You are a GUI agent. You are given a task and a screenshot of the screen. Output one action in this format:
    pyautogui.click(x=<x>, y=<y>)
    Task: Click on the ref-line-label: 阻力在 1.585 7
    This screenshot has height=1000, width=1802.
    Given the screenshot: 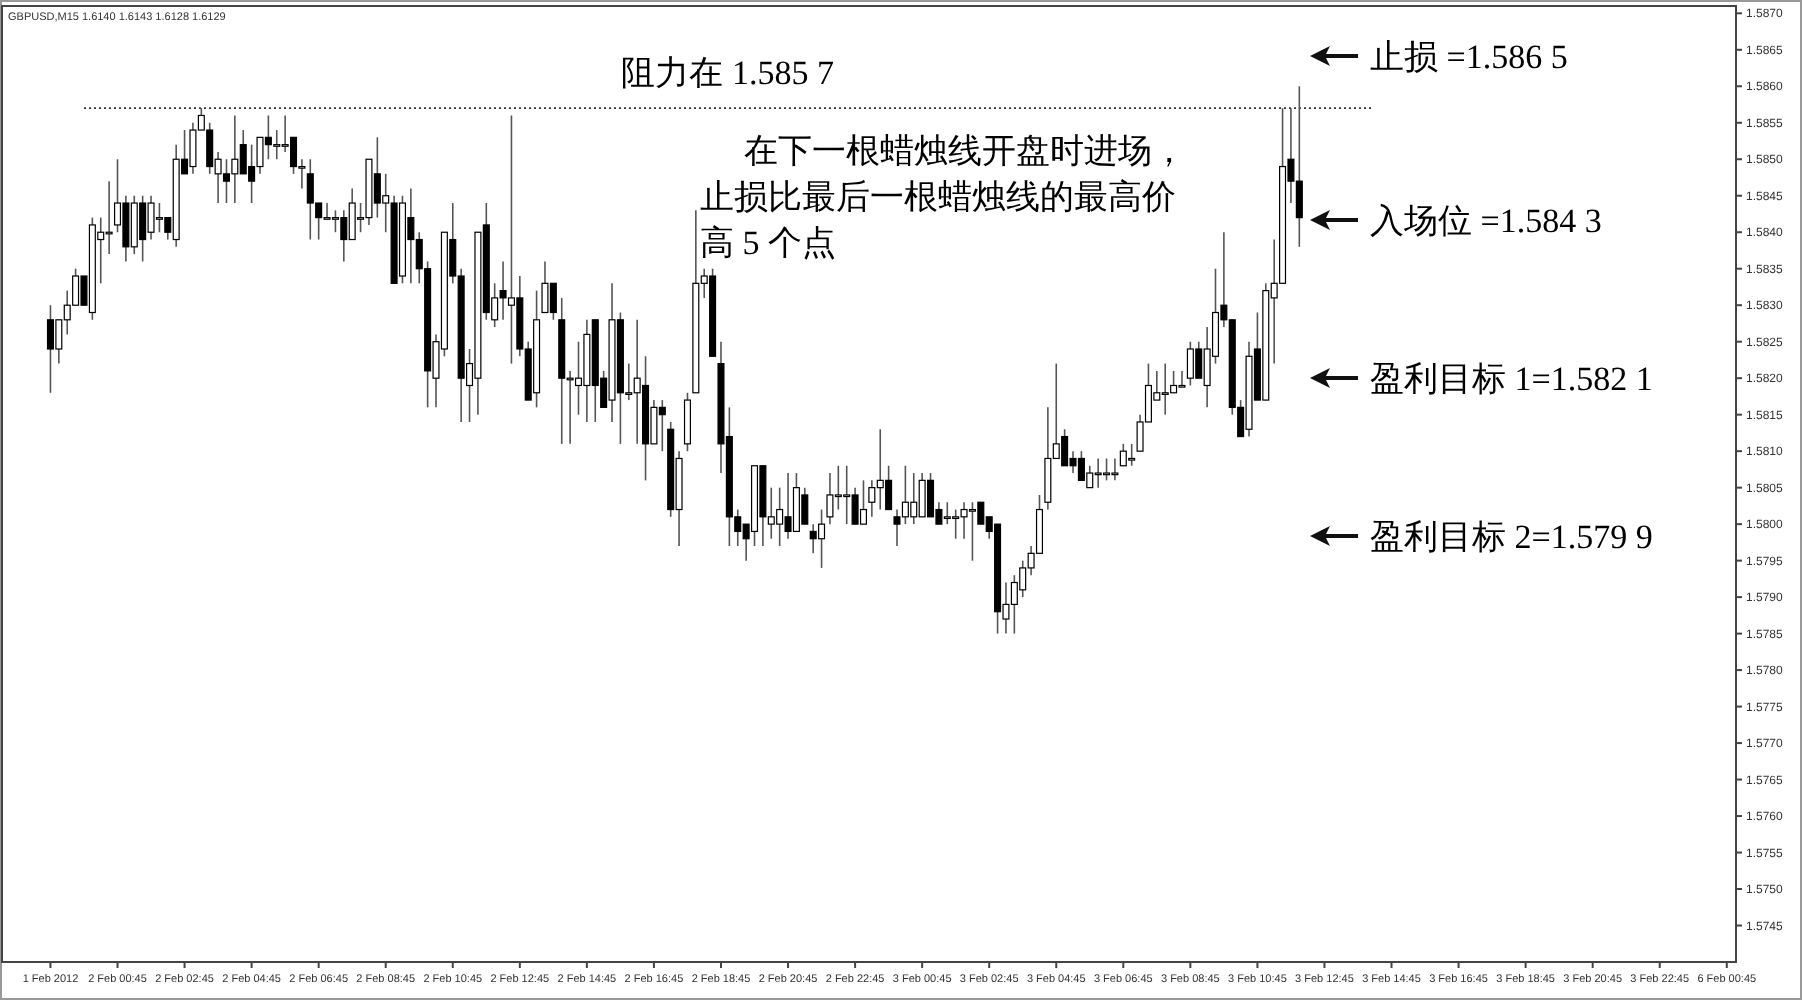 What is the action you would take?
    pyautogui.click(x=728, y=73)
    